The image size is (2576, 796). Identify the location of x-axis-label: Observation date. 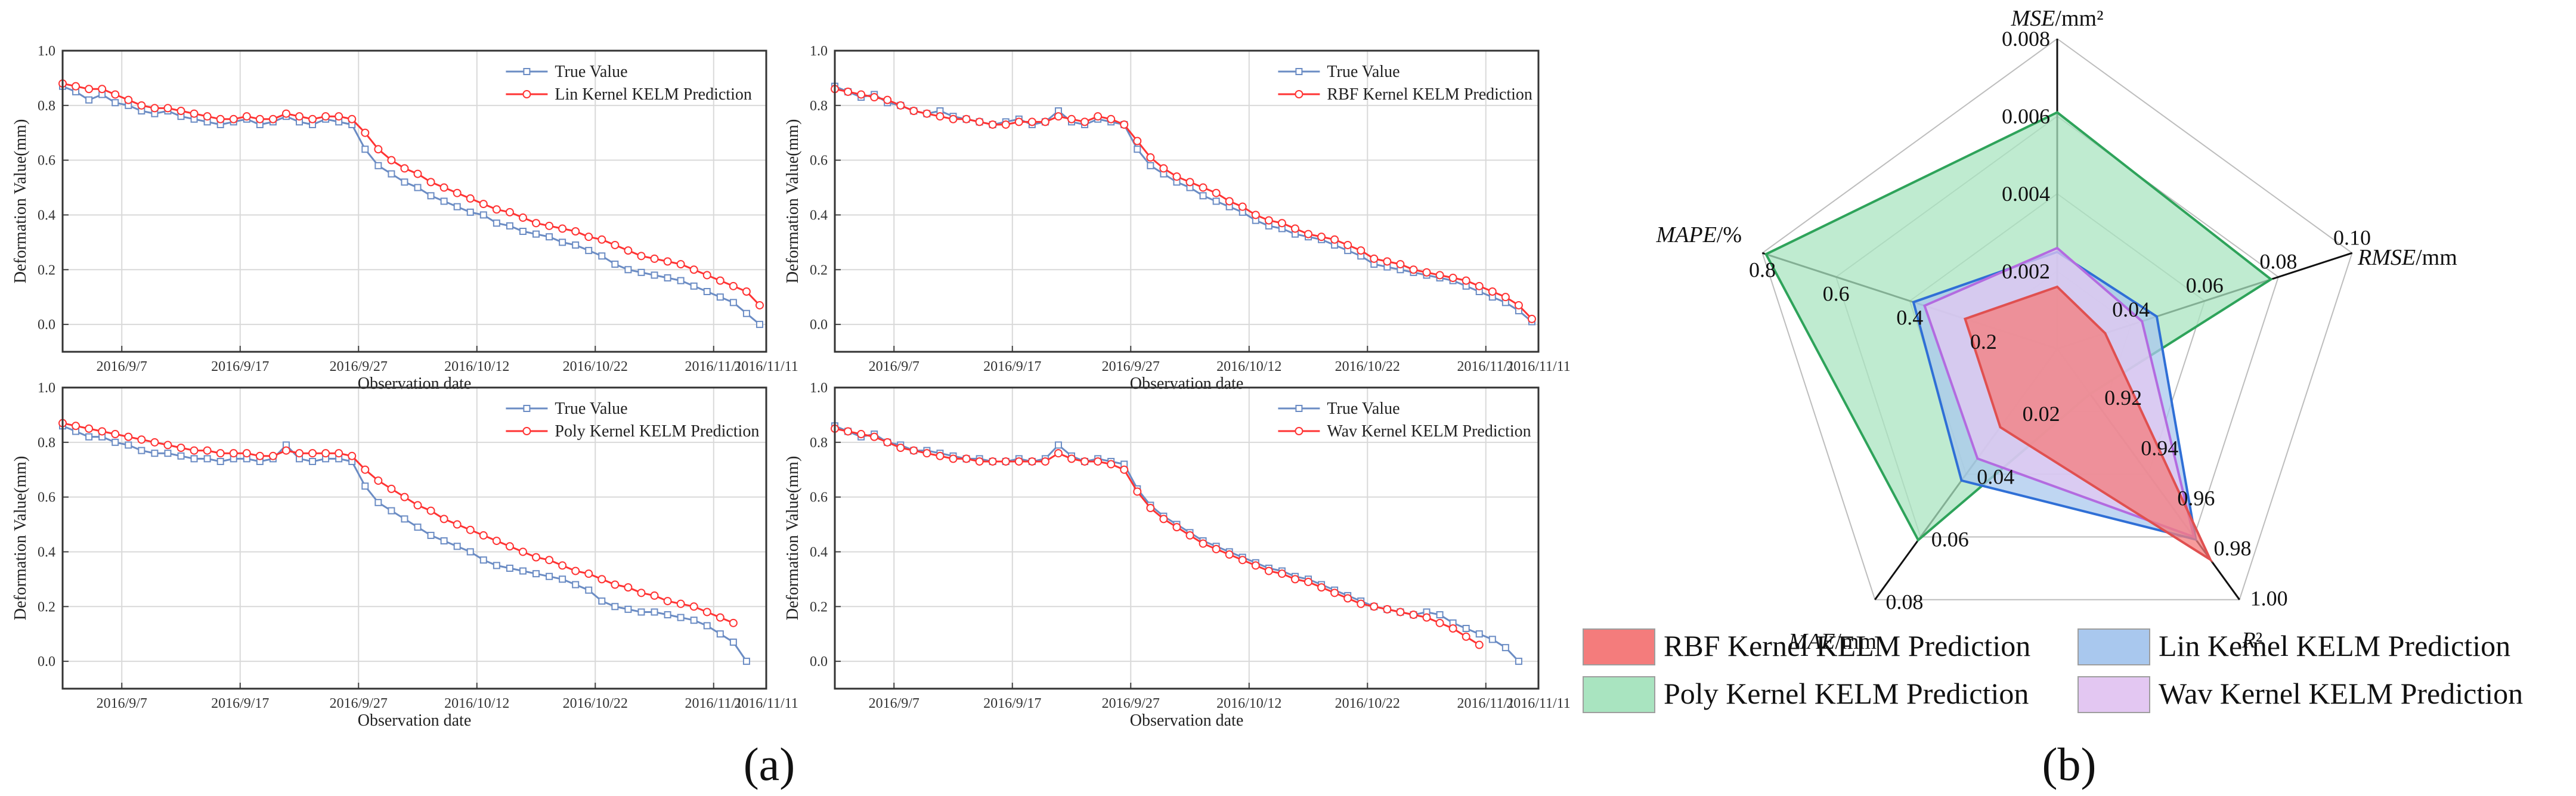
(1187, 383).